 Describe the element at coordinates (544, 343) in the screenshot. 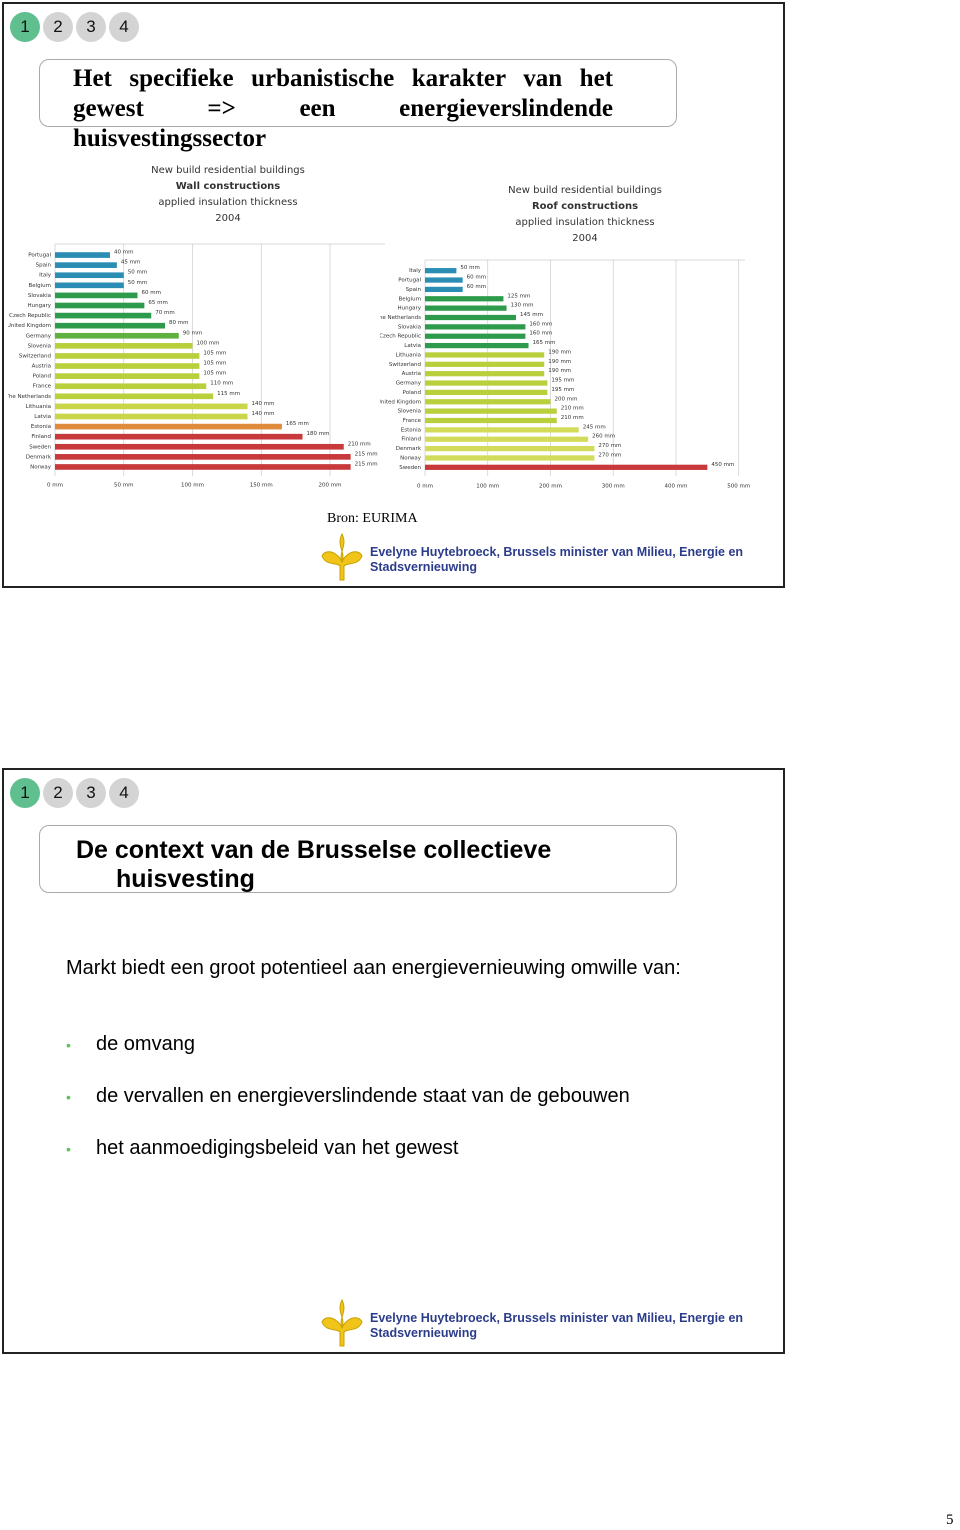

I see `value-label: 165 mm` at that location.